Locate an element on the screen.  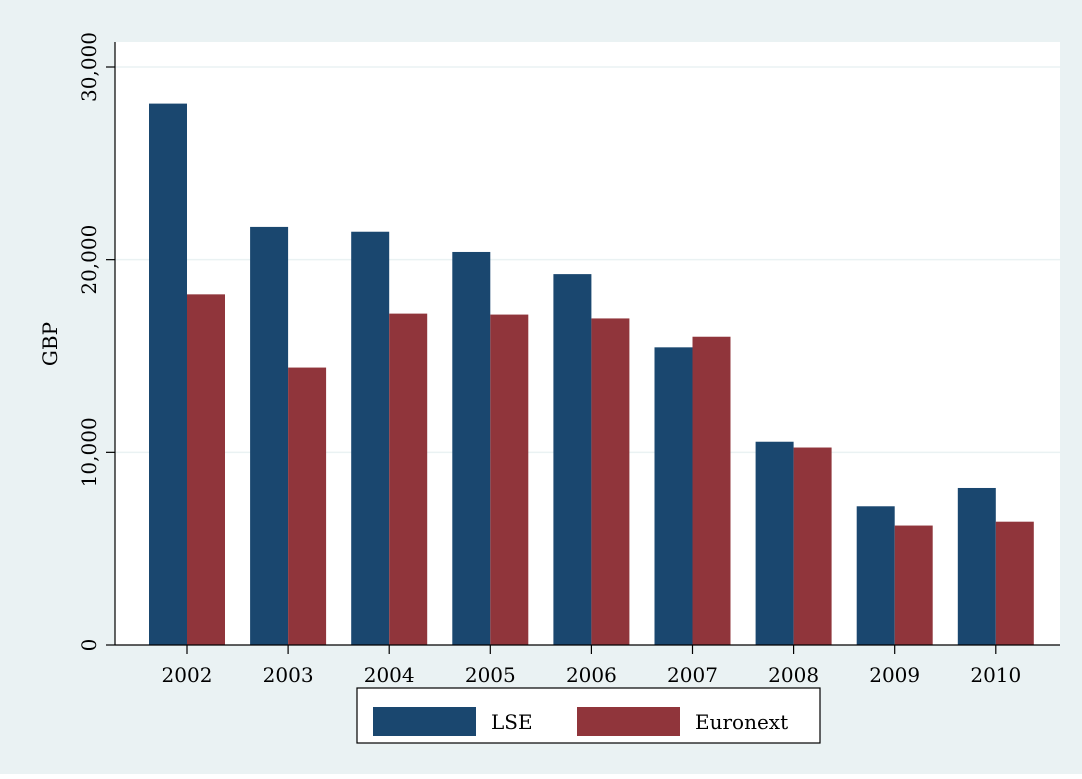
bar-lse-2010 is located at coordinates (976, 566).